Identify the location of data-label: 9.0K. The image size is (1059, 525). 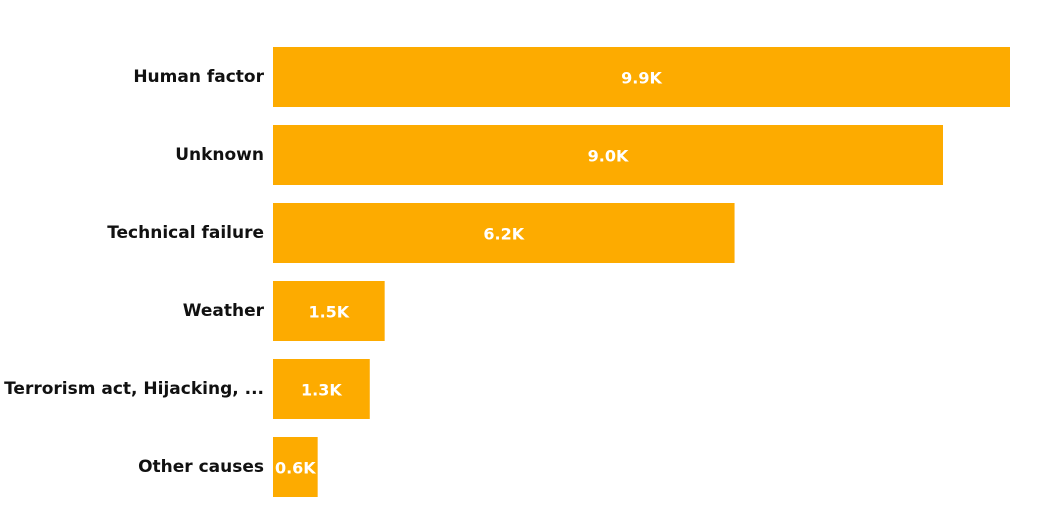
(608, 156).